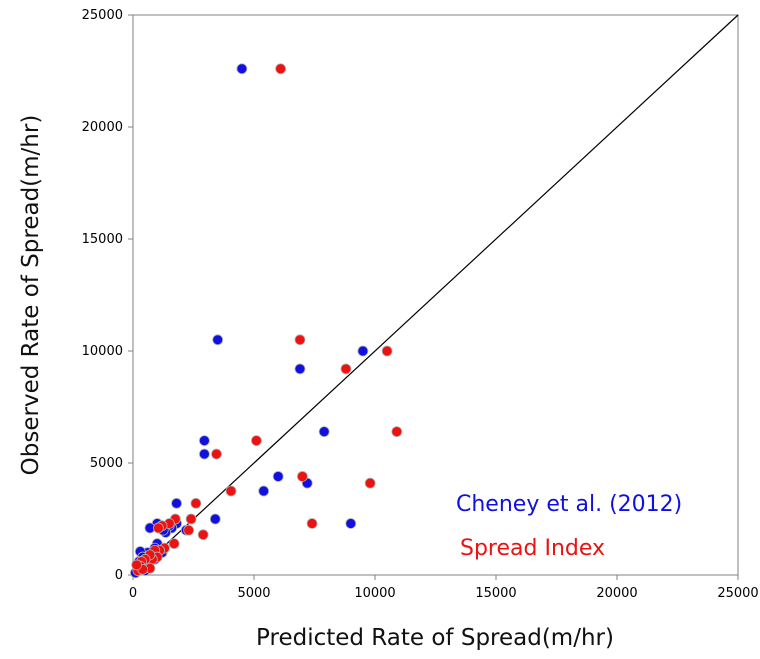 The height and width of the screenshot is (659, 760). Describe the element at coordinates (107, 295) in the screenshot. I see `y-axis-ticks: 0 5000 10000 15000 20000 25000` at that location.